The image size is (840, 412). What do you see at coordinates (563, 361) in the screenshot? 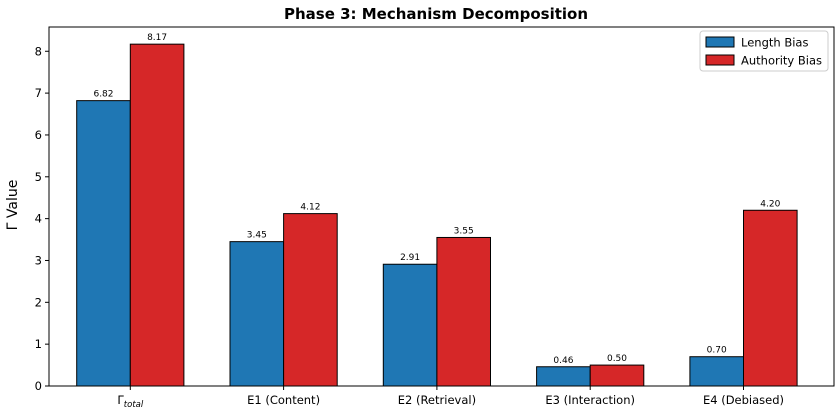
I see `data-label-length-bias-3: 0.46` at bounding box center [563, 361].